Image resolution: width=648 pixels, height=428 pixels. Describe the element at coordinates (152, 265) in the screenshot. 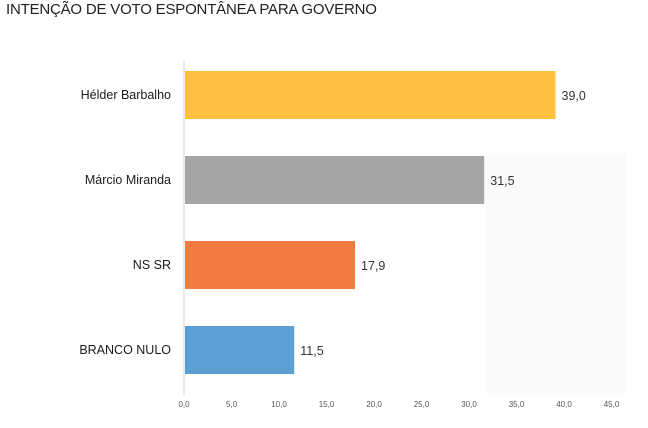

I see `category-label-2: NS SR` at that location.